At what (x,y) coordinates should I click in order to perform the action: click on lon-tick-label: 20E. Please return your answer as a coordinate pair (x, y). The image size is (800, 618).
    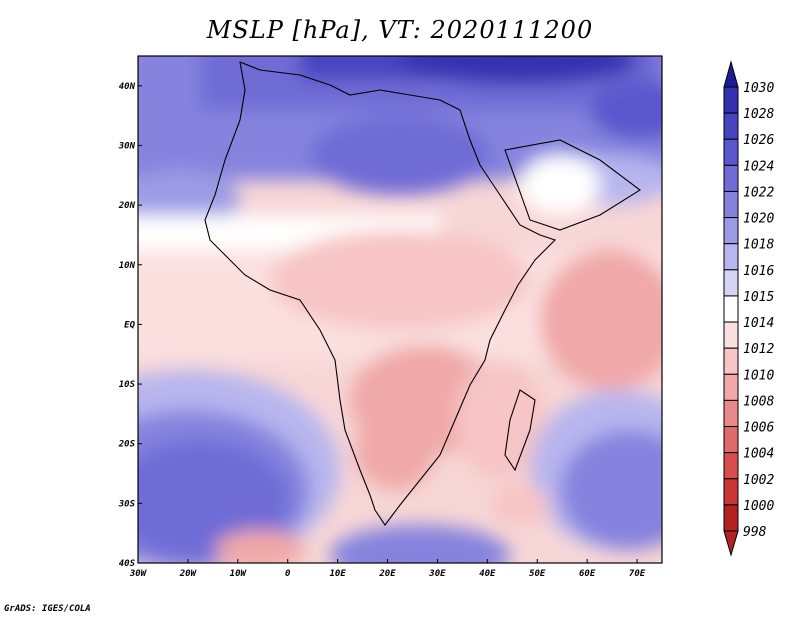
    Looking at the image, I should click on (387, 574).